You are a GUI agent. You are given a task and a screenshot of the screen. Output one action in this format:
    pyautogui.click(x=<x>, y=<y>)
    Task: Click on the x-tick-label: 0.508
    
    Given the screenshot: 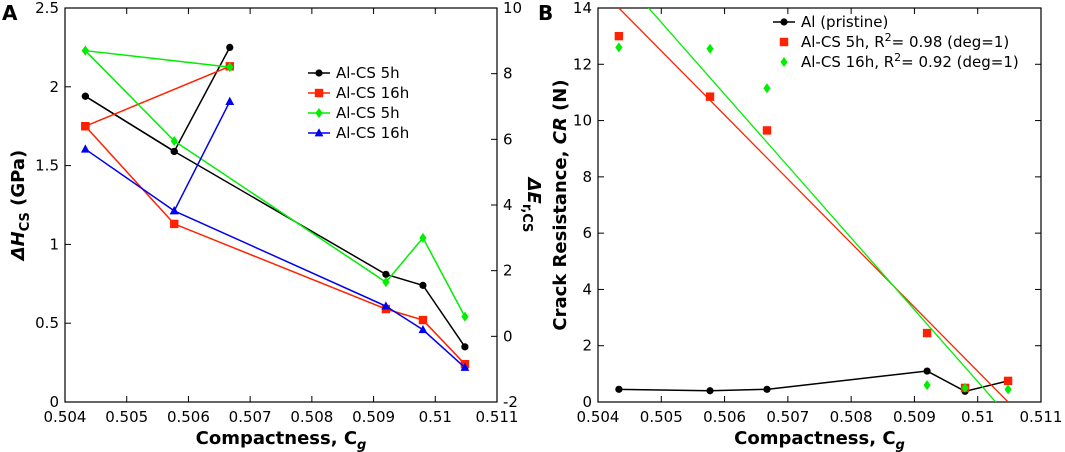 What is the action you would take?
    pyautogui.click(x=311, y=417)
    